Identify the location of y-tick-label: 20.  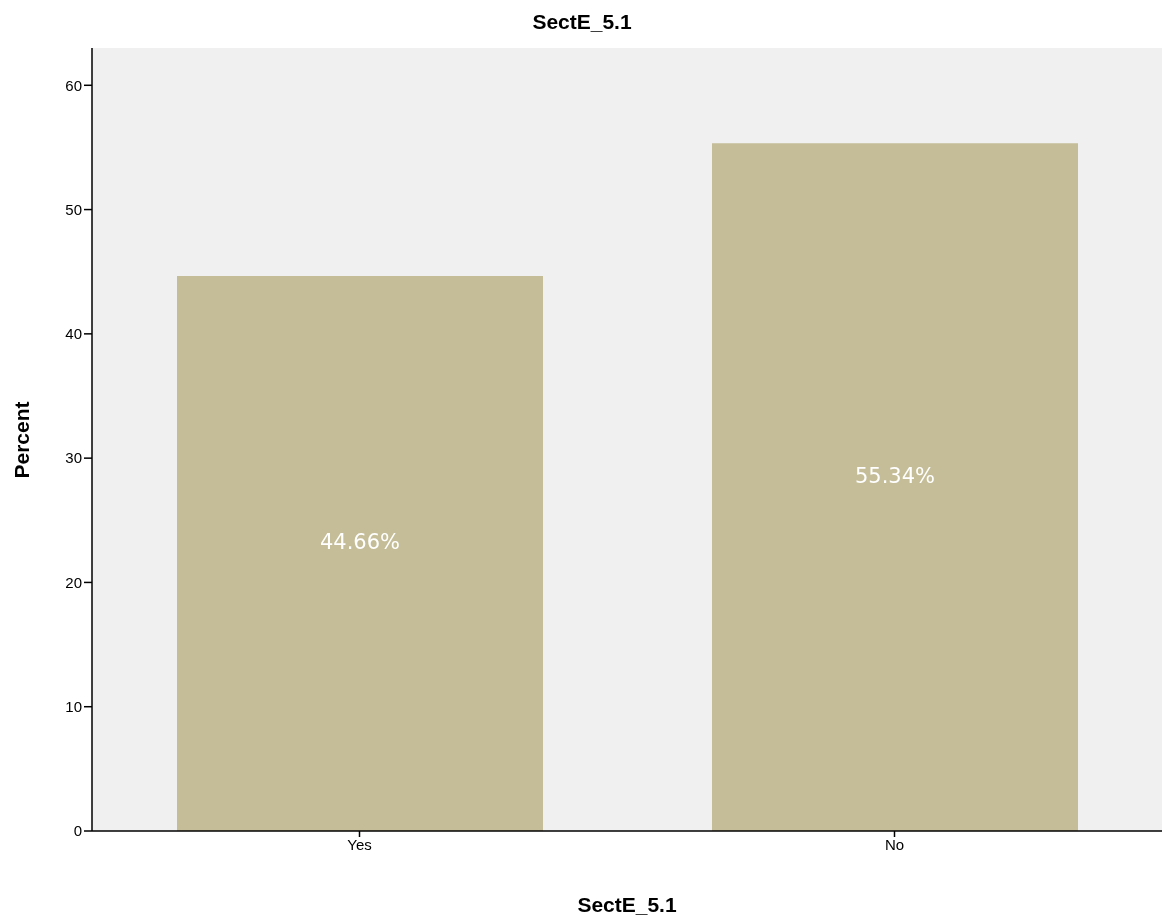
(73, 582).